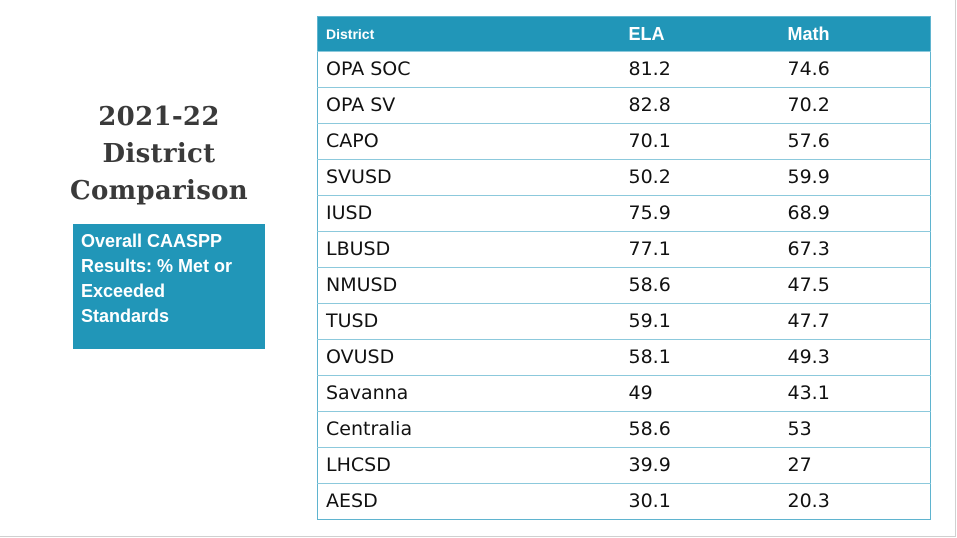 This screenshot has width=957, height=538. What do you see at coordinates (469, 249) in the screenshot?
I see `district-cell: LBUSD` at bounding box center [469, 249].